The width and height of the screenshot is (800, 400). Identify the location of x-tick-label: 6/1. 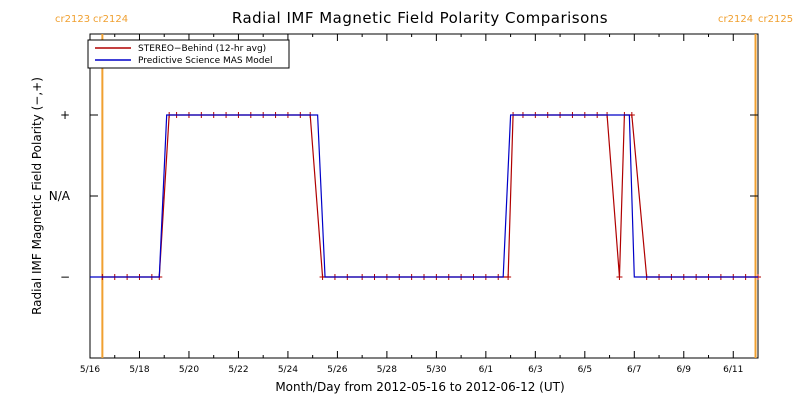
(486, 370).